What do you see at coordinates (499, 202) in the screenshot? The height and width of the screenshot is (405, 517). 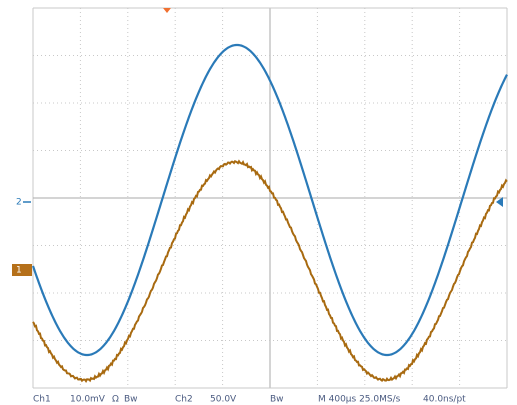 I see `trigger-level` at bounding box center [499, 202].